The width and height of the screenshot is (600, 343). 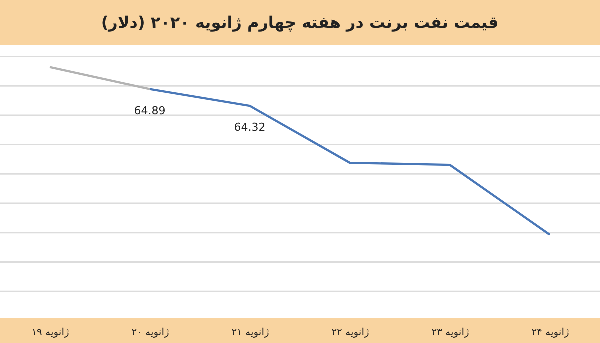 What do you see at coordinates (351, 333) in the screenshot?
I see `x-tick-label: ۲۲ ژانویه` at bounding box center [351, 333].